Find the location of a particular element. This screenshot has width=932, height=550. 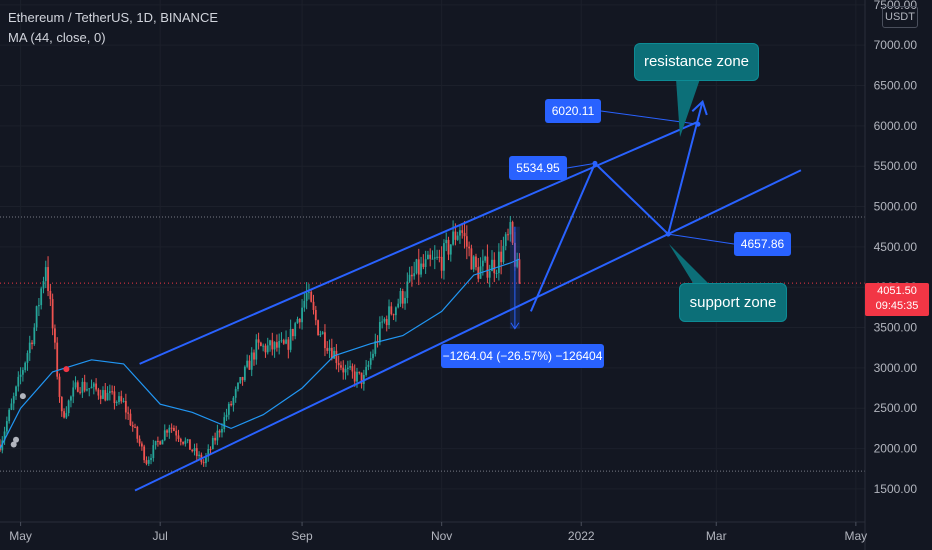

time-tick-label: Mar is located at coordinates (716, 536).